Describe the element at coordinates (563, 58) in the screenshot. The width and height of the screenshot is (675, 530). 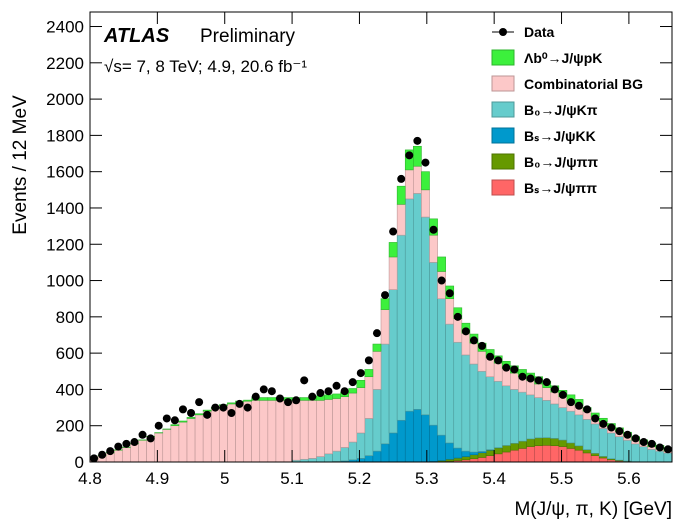
I see `legend-label: Λb⁰→J/ψpK` at that location.